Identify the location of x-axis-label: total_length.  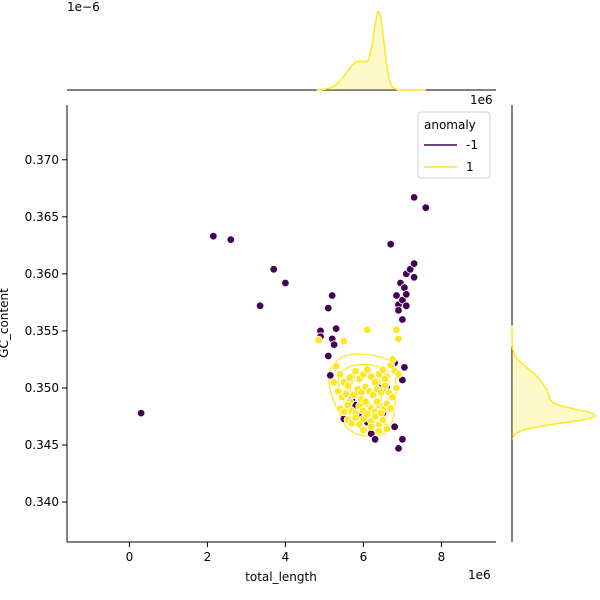
(281, 577).